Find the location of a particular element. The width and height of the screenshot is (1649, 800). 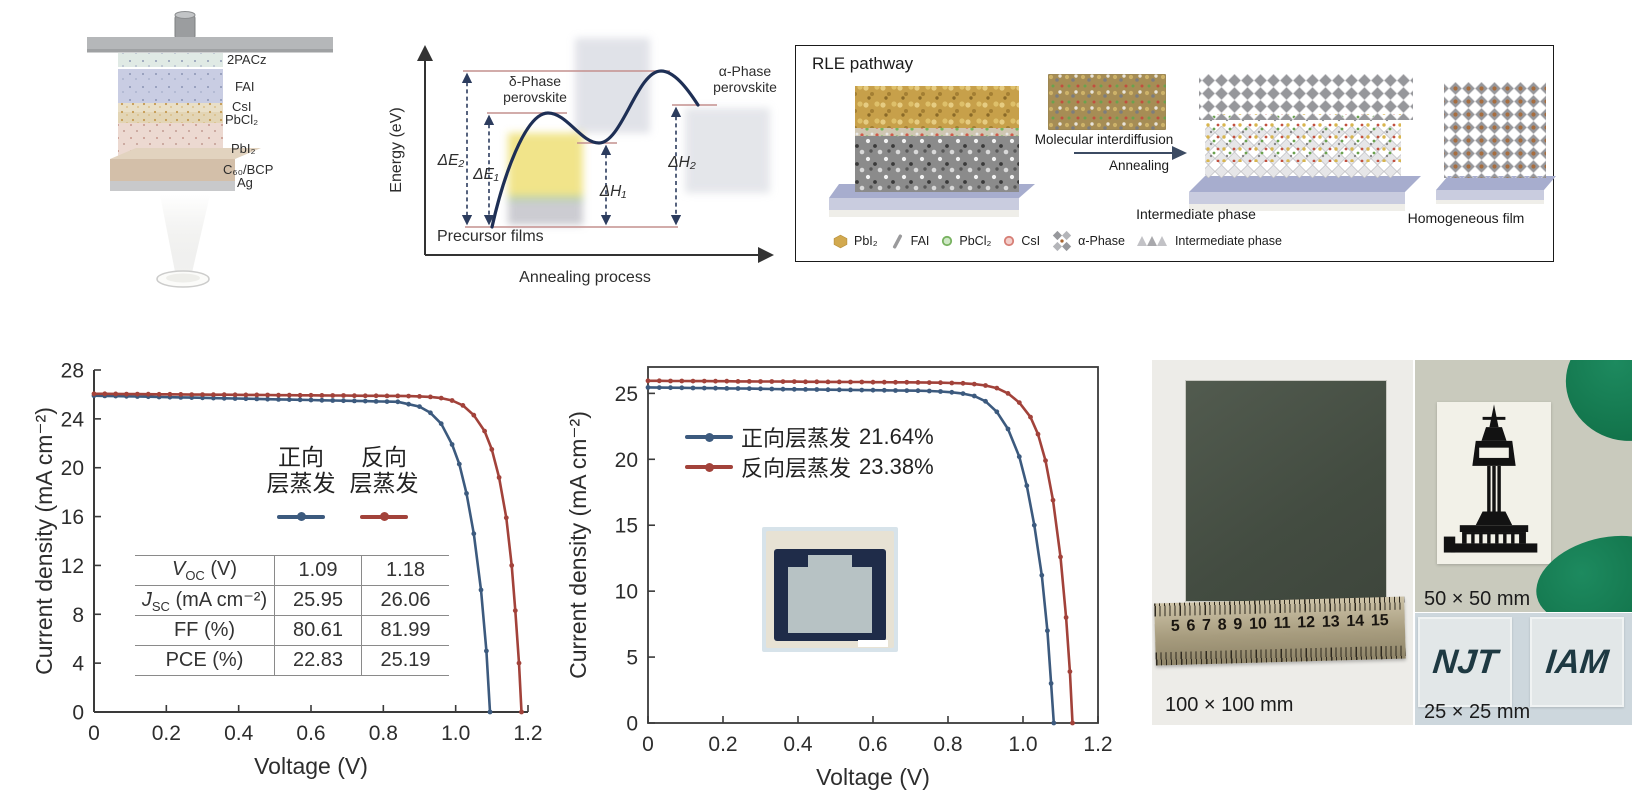

x-tick-label: 0.6 is located at coordinates (872, 744).